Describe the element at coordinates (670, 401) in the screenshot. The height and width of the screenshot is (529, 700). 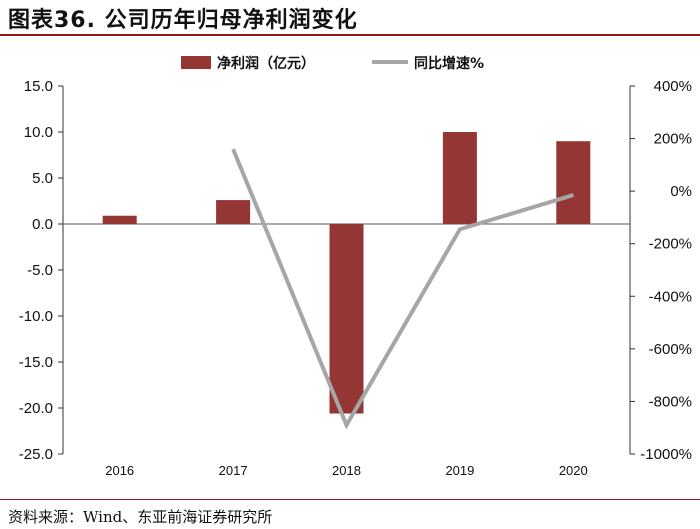
I see `right-axis-tick-label: -800%` at that location.